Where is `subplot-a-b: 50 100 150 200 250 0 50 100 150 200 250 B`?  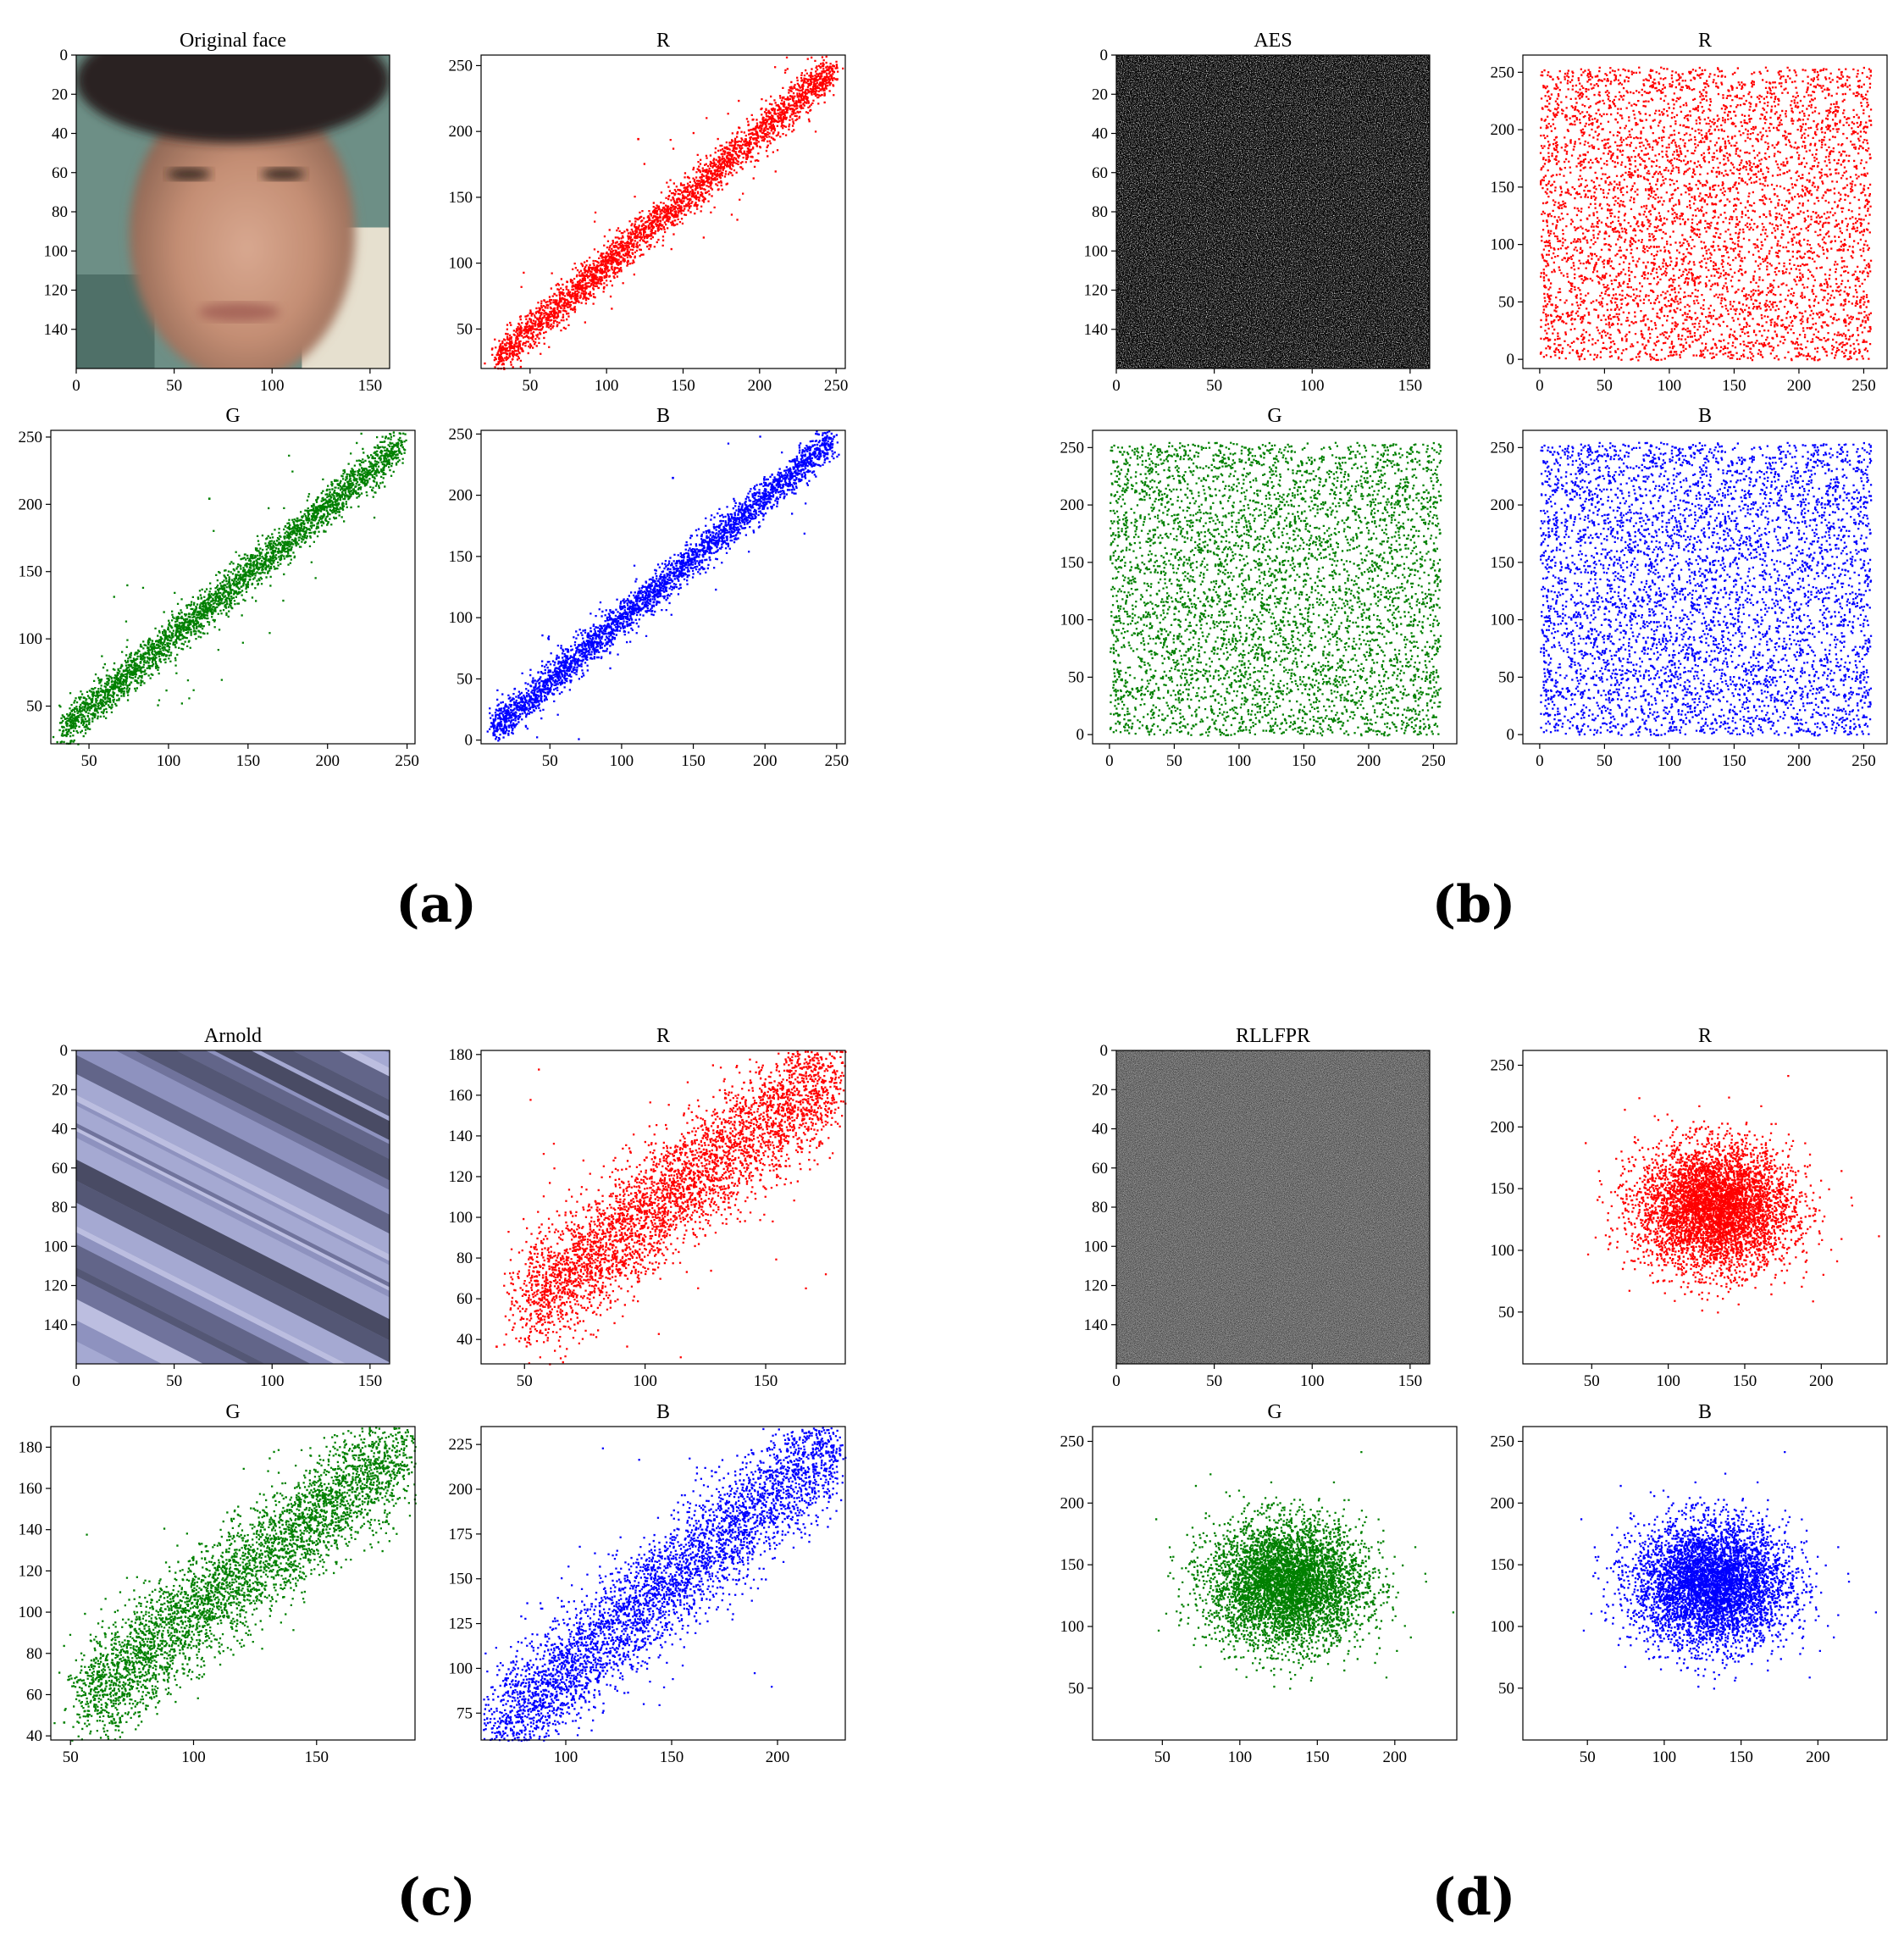 subplot-a-b: 50 100 150 200 250 0 50 100 150 200 250 B is located at coordinates (650, 587).